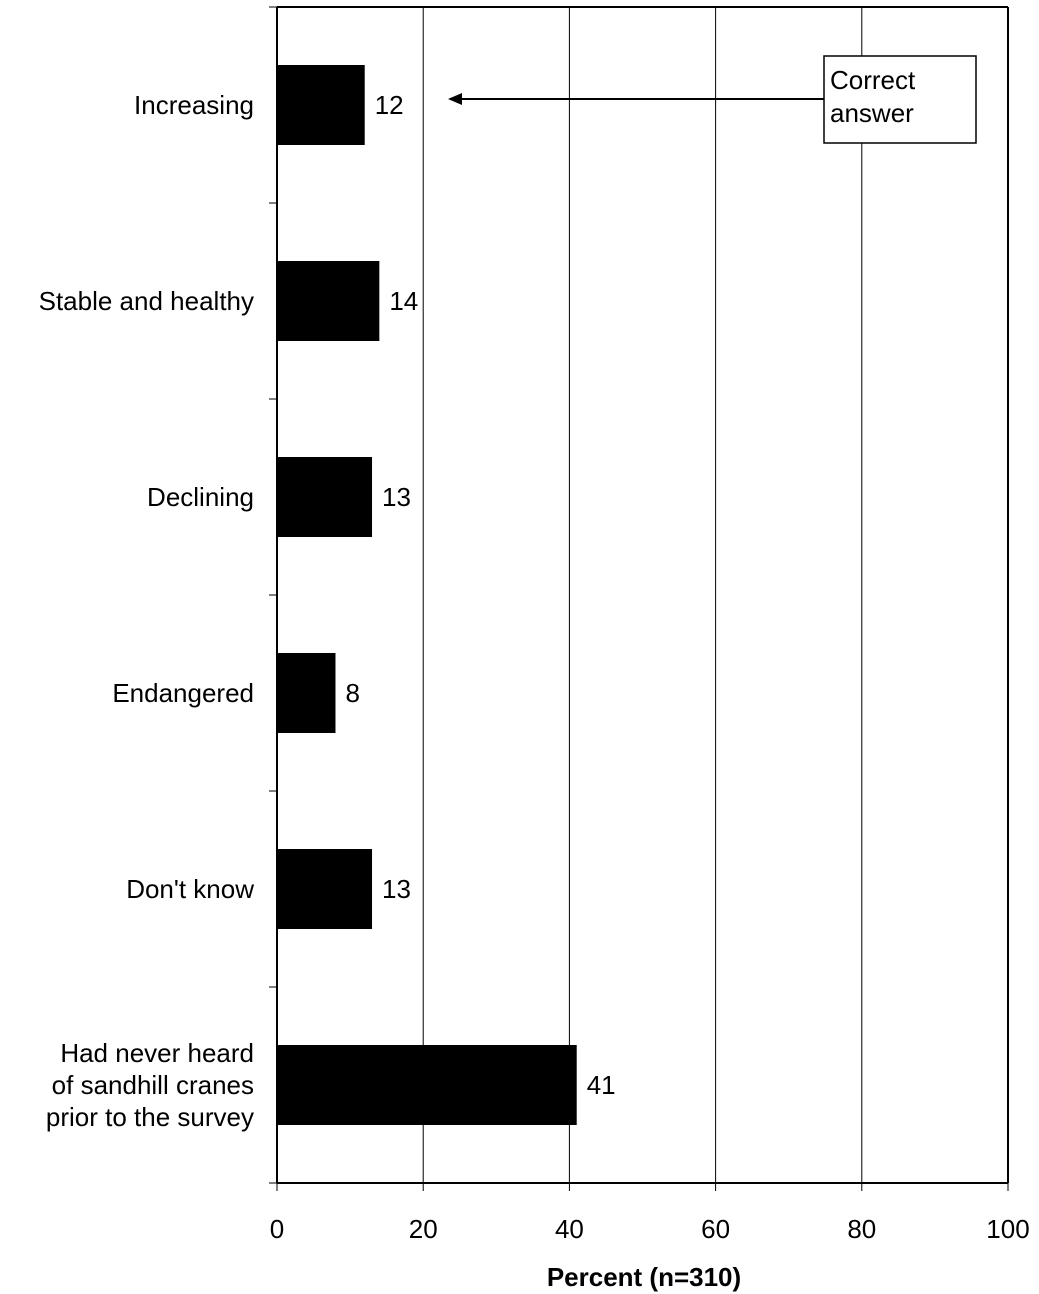  Describe the element at coordinates (277, 1229) in the screenshot. I see `x-tick-label-0: 0` at that location.